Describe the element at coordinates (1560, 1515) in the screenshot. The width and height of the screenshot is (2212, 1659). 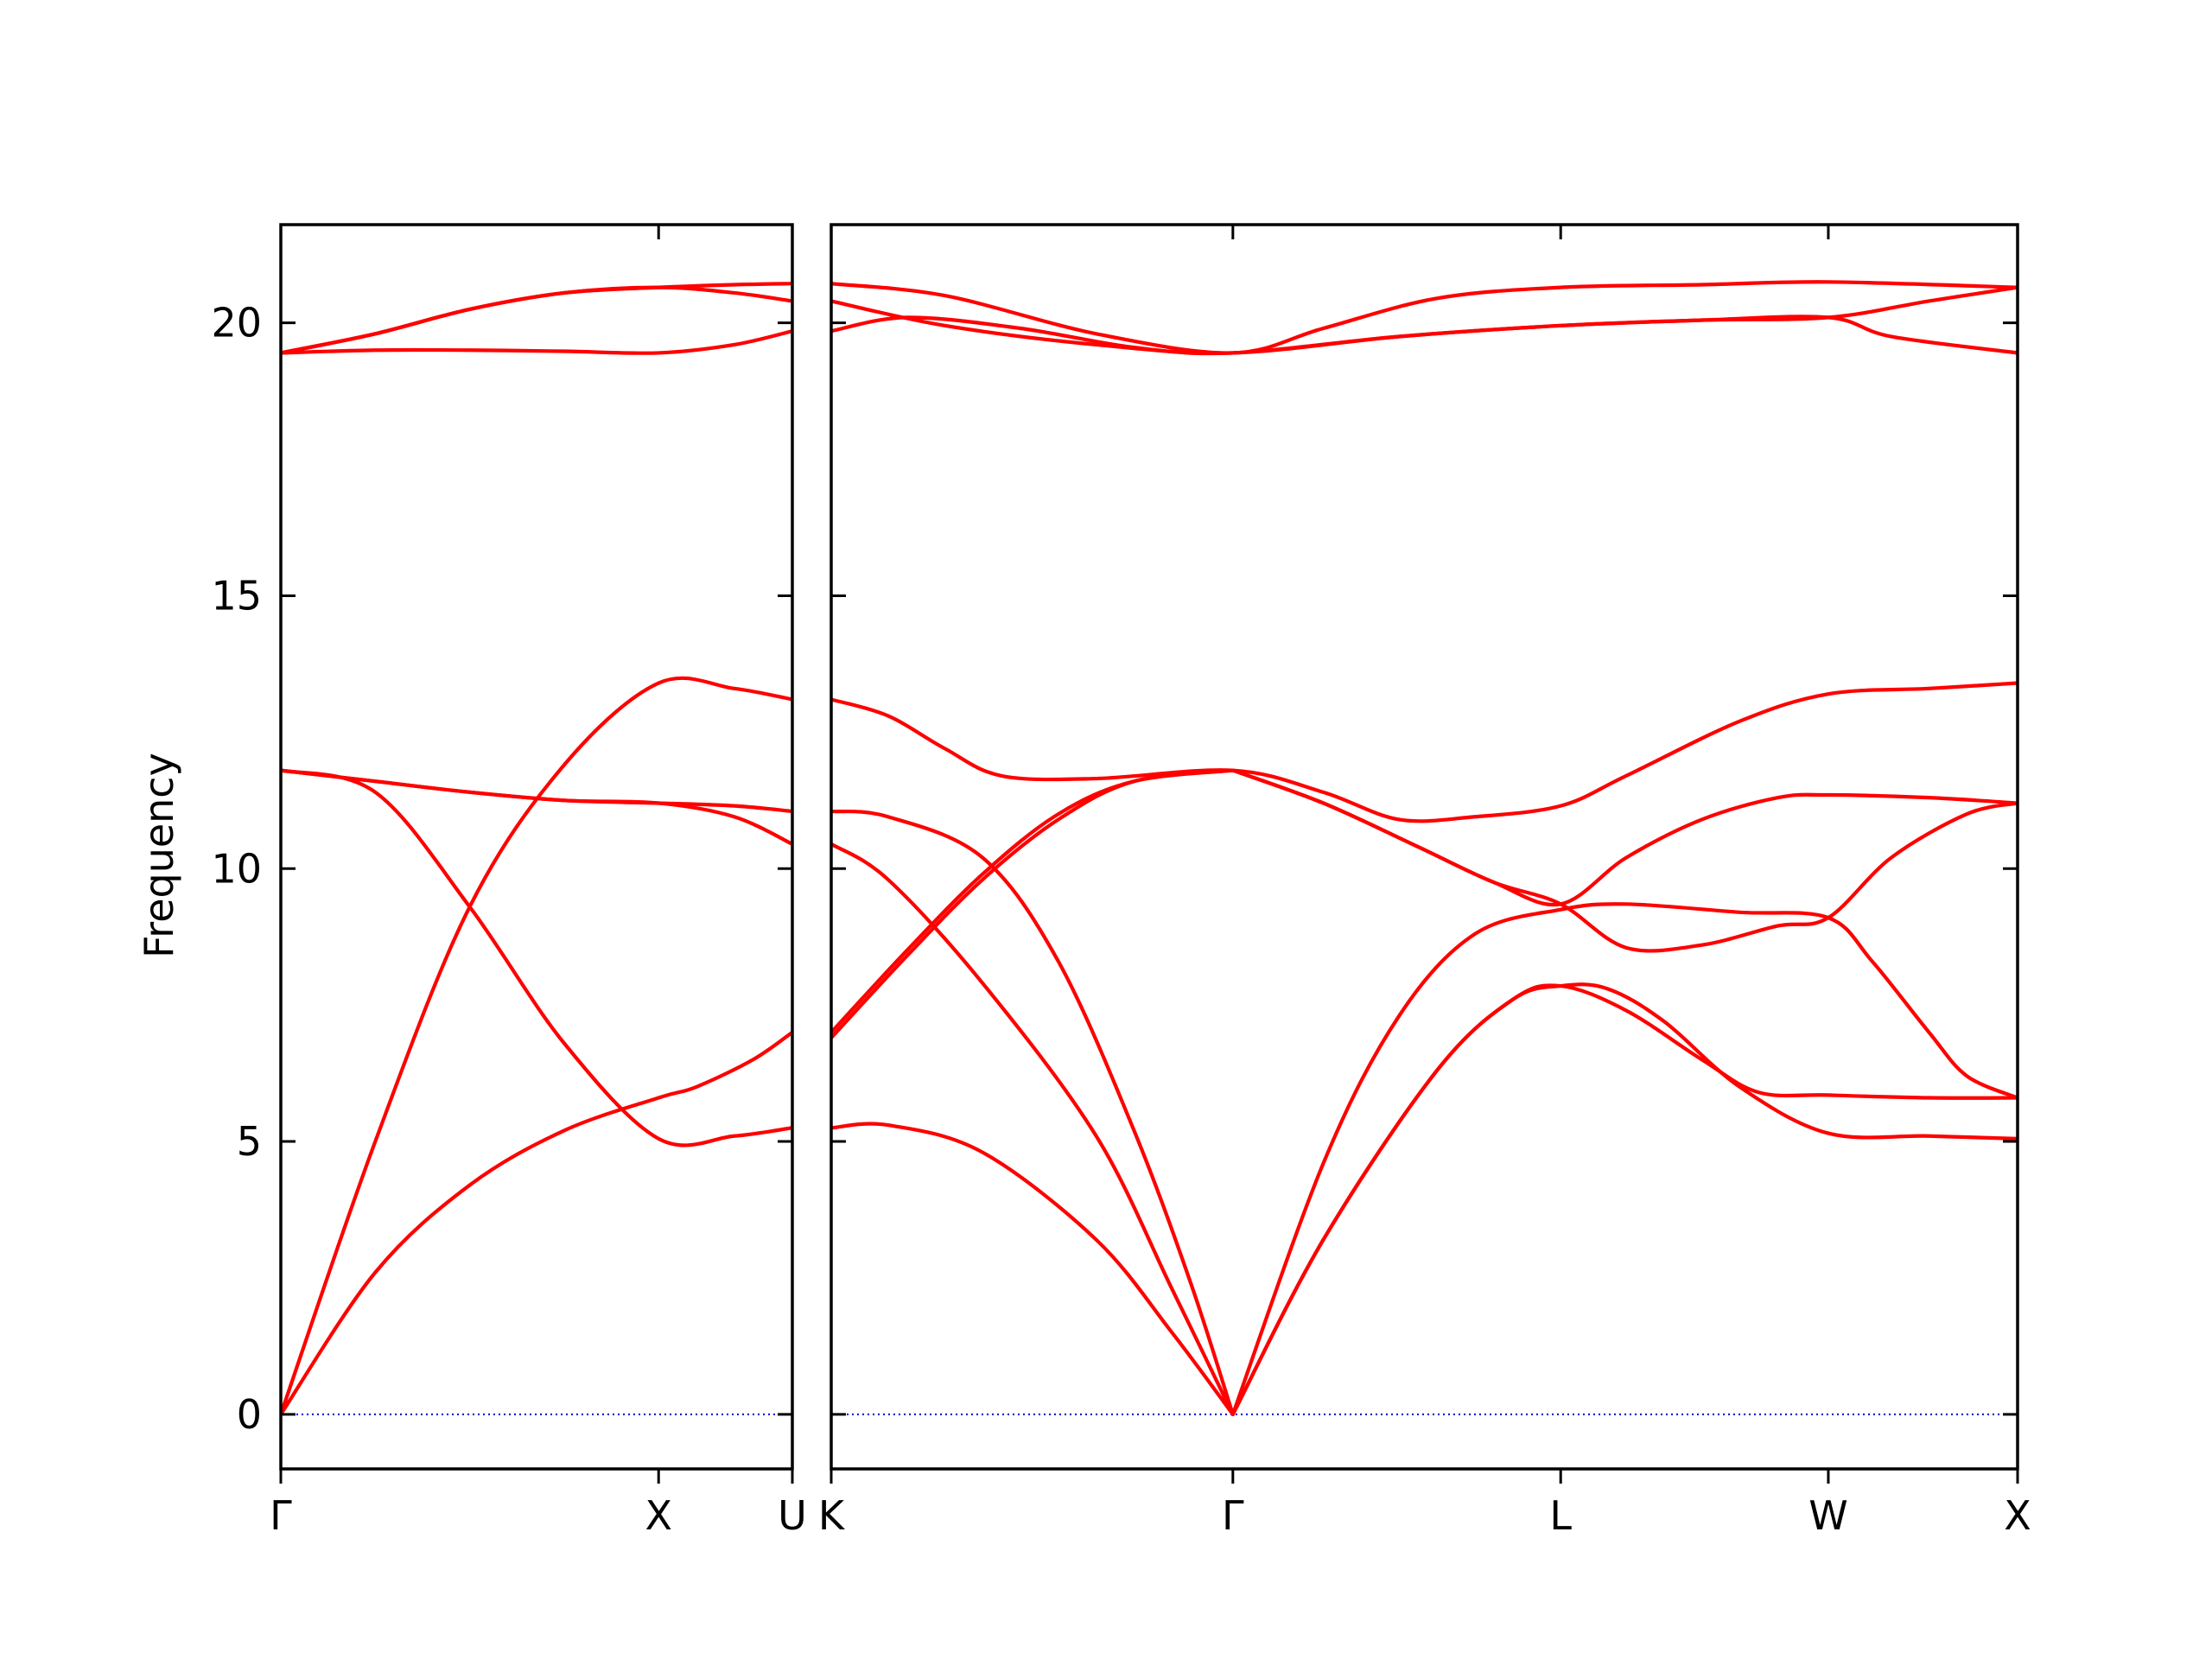
I see `x-tick-label-L: L` at that location.